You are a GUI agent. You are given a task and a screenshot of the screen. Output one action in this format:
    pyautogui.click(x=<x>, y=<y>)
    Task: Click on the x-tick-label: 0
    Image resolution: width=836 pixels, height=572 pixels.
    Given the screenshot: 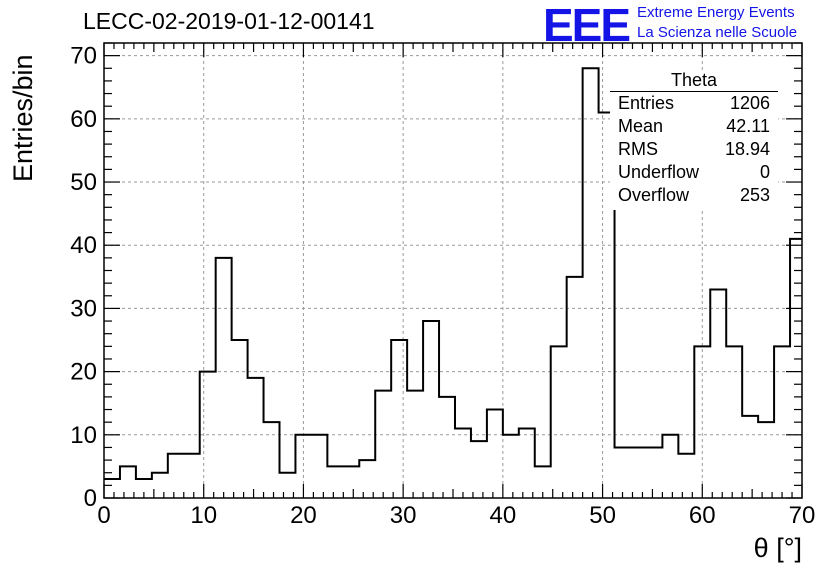 What is the action you would take?
    pyautogui.click(x=103, y=515)
    